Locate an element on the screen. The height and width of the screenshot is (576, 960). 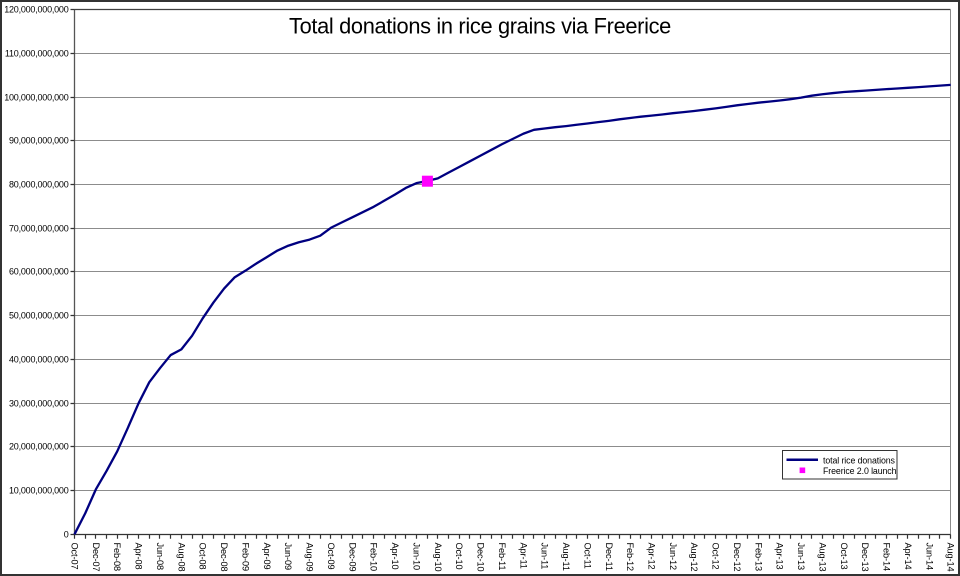
svg-text: Feb-09 is located at coordinates (245, 557).